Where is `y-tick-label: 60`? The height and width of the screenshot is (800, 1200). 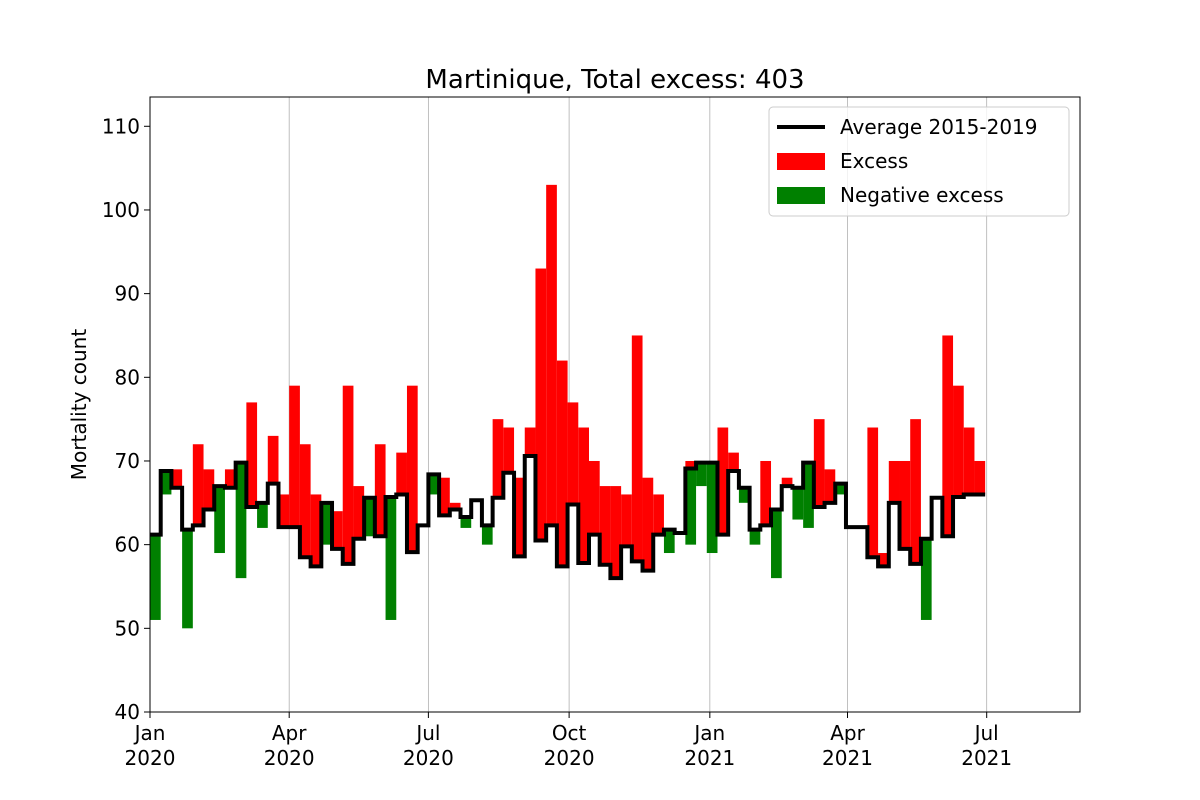
y-tick-label: 60 is located at coordinates (127, 545).